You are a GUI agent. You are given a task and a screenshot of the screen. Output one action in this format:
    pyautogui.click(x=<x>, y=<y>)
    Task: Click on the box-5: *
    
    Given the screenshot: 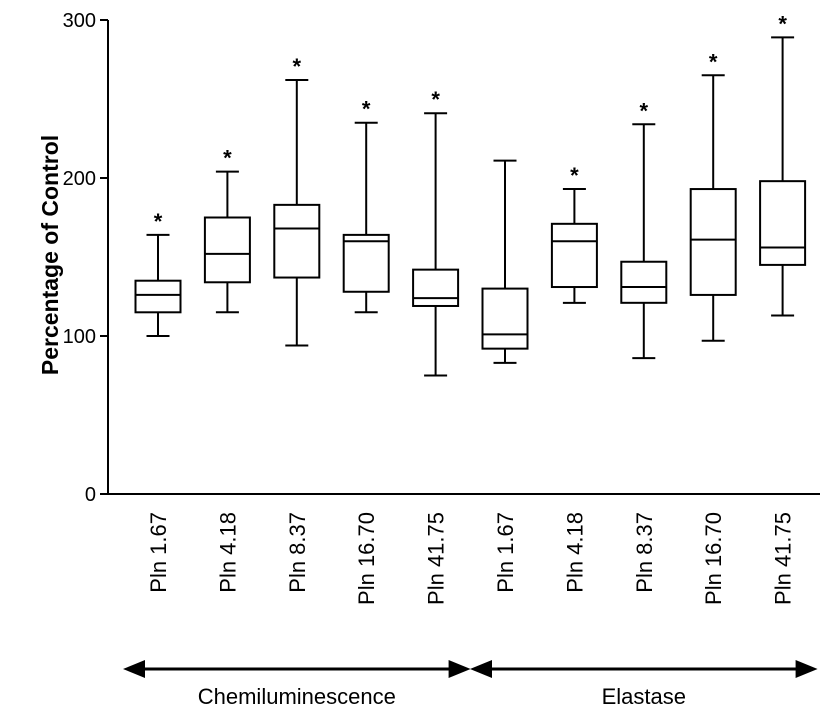 What is the action you would take?
    pyautogui.click(x=436, y=232)
    